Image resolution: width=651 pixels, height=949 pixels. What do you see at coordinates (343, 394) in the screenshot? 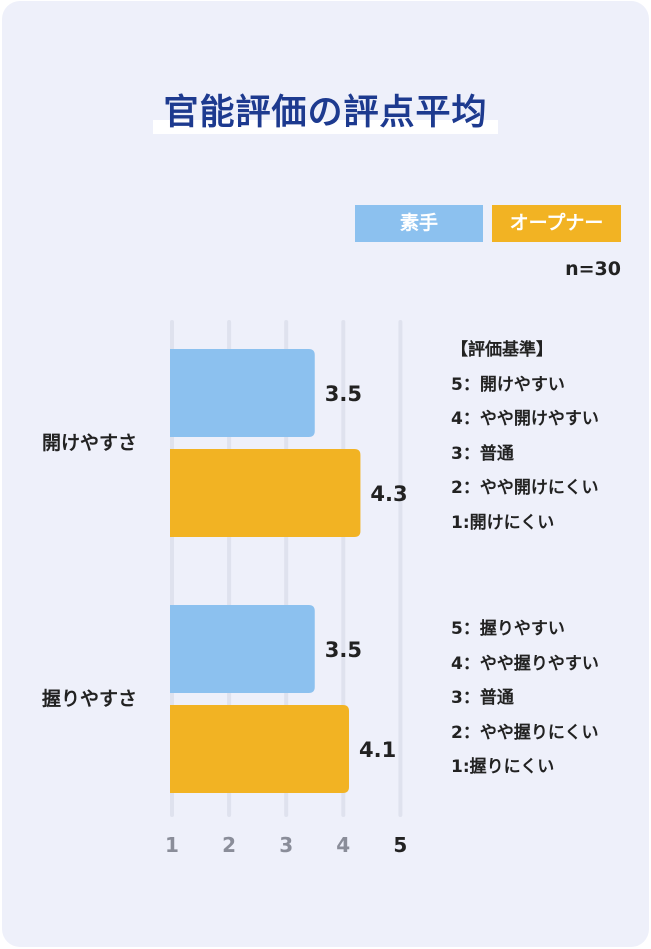
I see `data-label-open-series-1: 3.5` at bounding box center [343, 394].